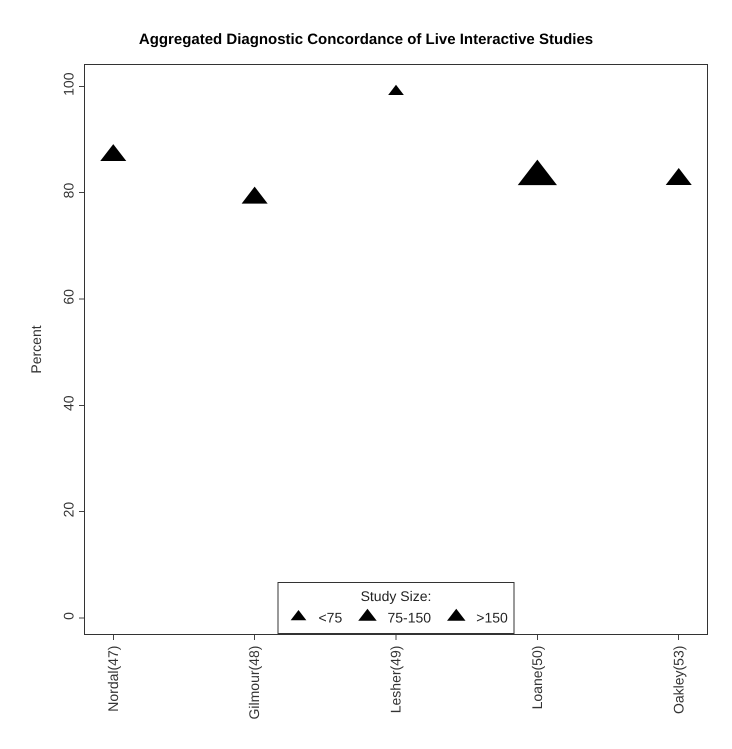  What do you see at coordinates (36, 349) in the screenshot?
I see `y-axis-title: Percent` at bounding box center [36, 349].